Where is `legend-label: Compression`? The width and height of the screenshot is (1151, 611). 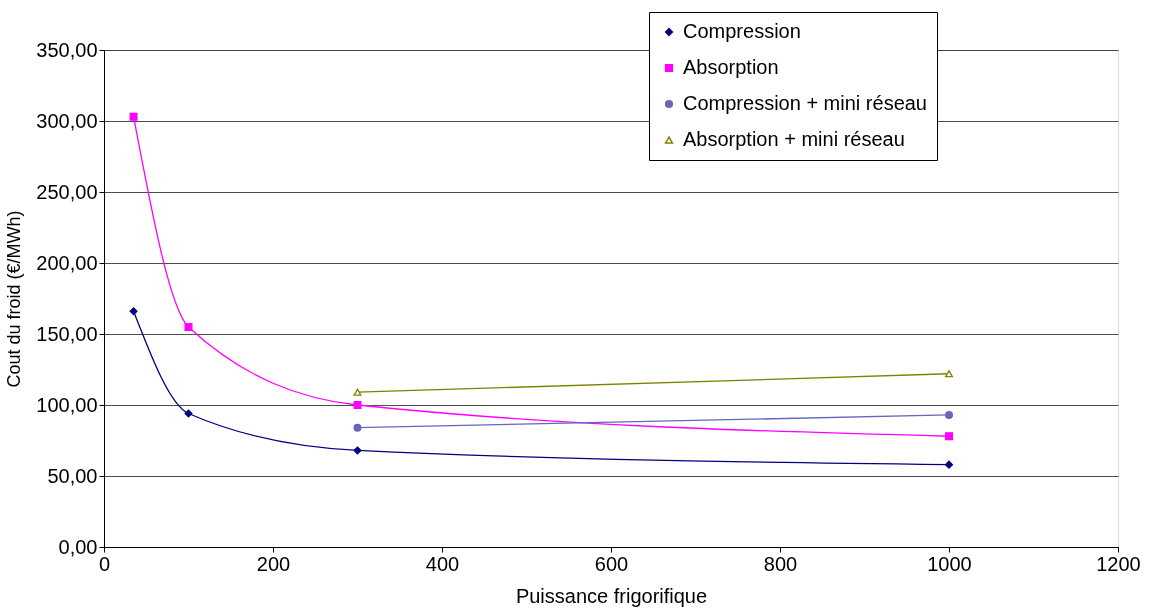 legend-label: Compression is located at coordinates (742, 31).